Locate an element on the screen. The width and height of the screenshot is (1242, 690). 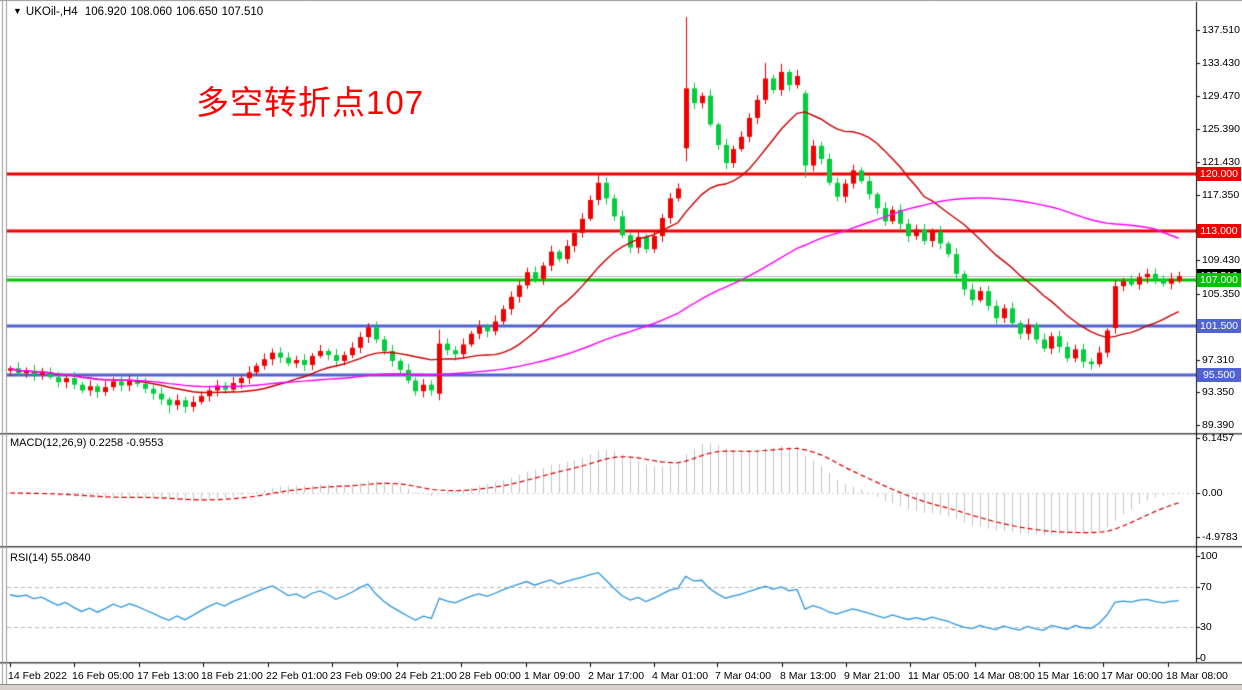
price-badge: 113.000 is located at coordinates (1219, 231).